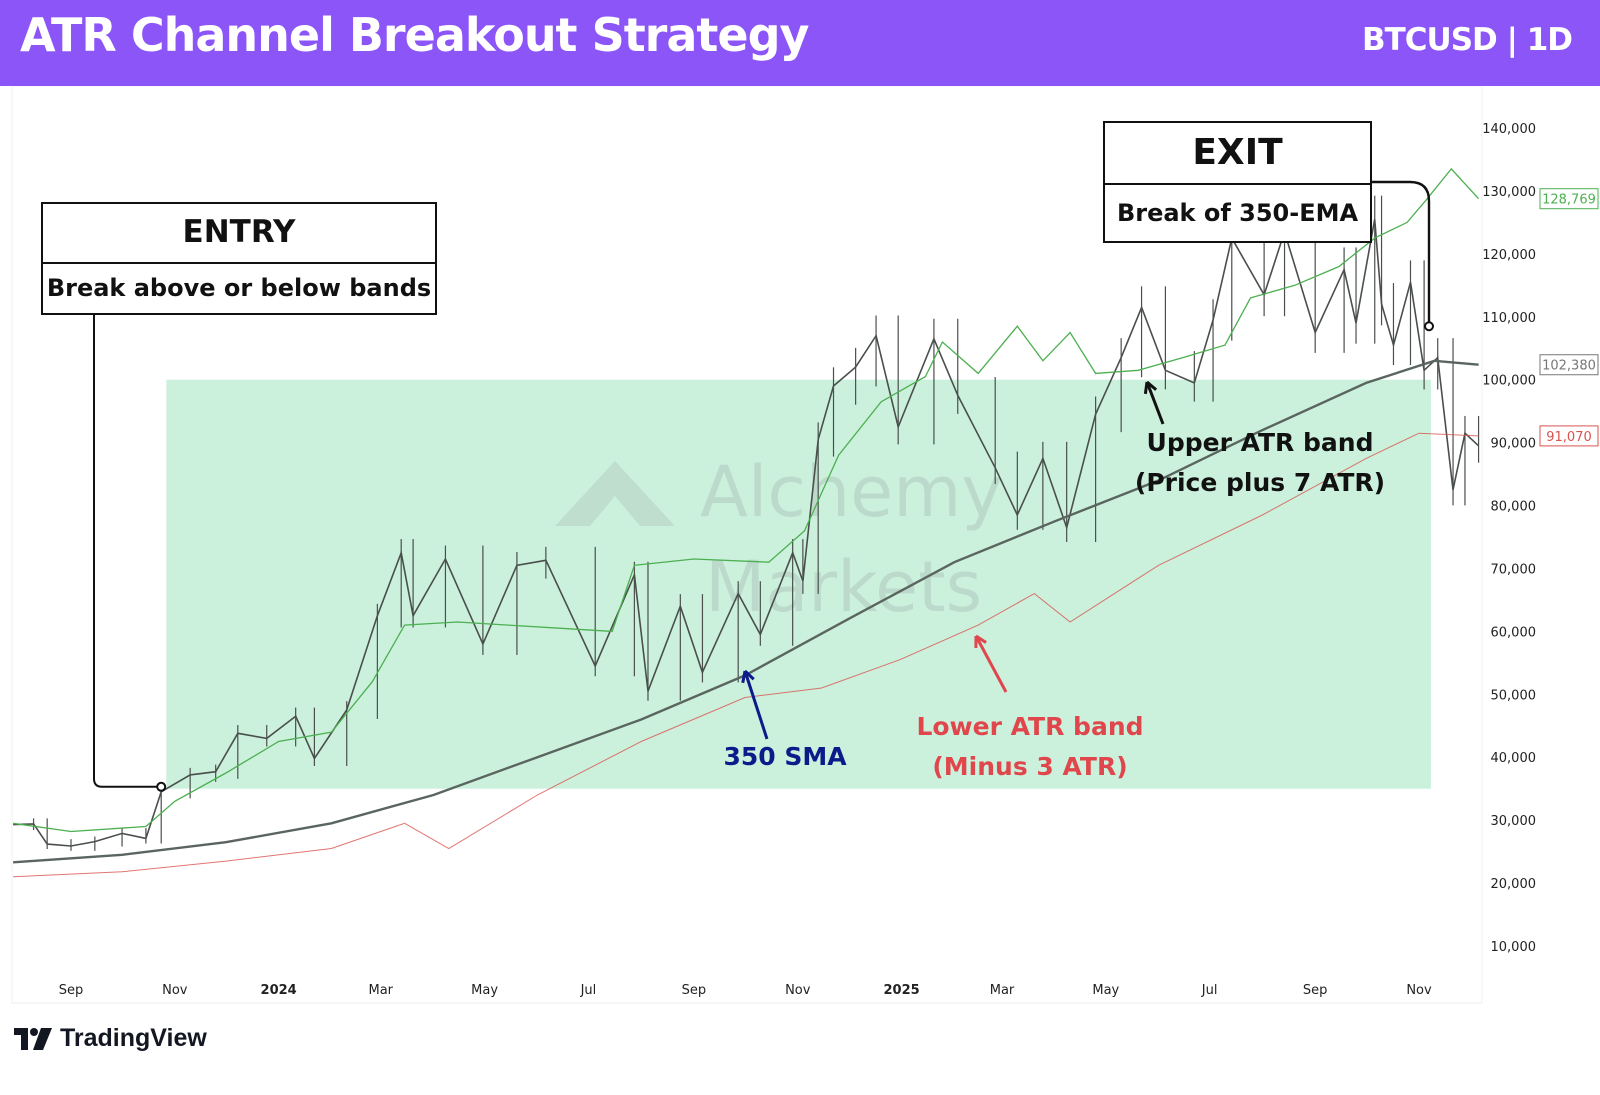  I want to click on exit-annotation: EXIT Break of 350-EMA, so click(1237, 182).